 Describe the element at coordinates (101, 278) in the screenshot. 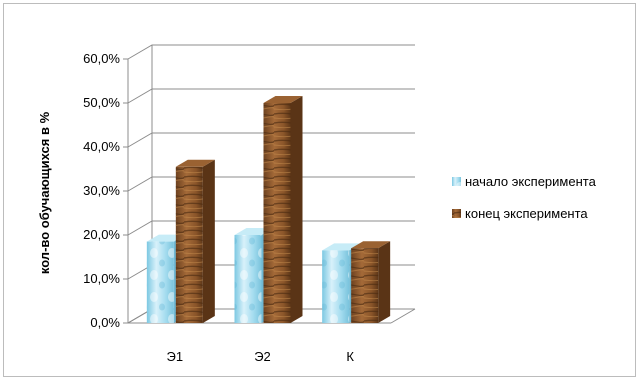

I see `y-tick-label: 10,0%` at that location.